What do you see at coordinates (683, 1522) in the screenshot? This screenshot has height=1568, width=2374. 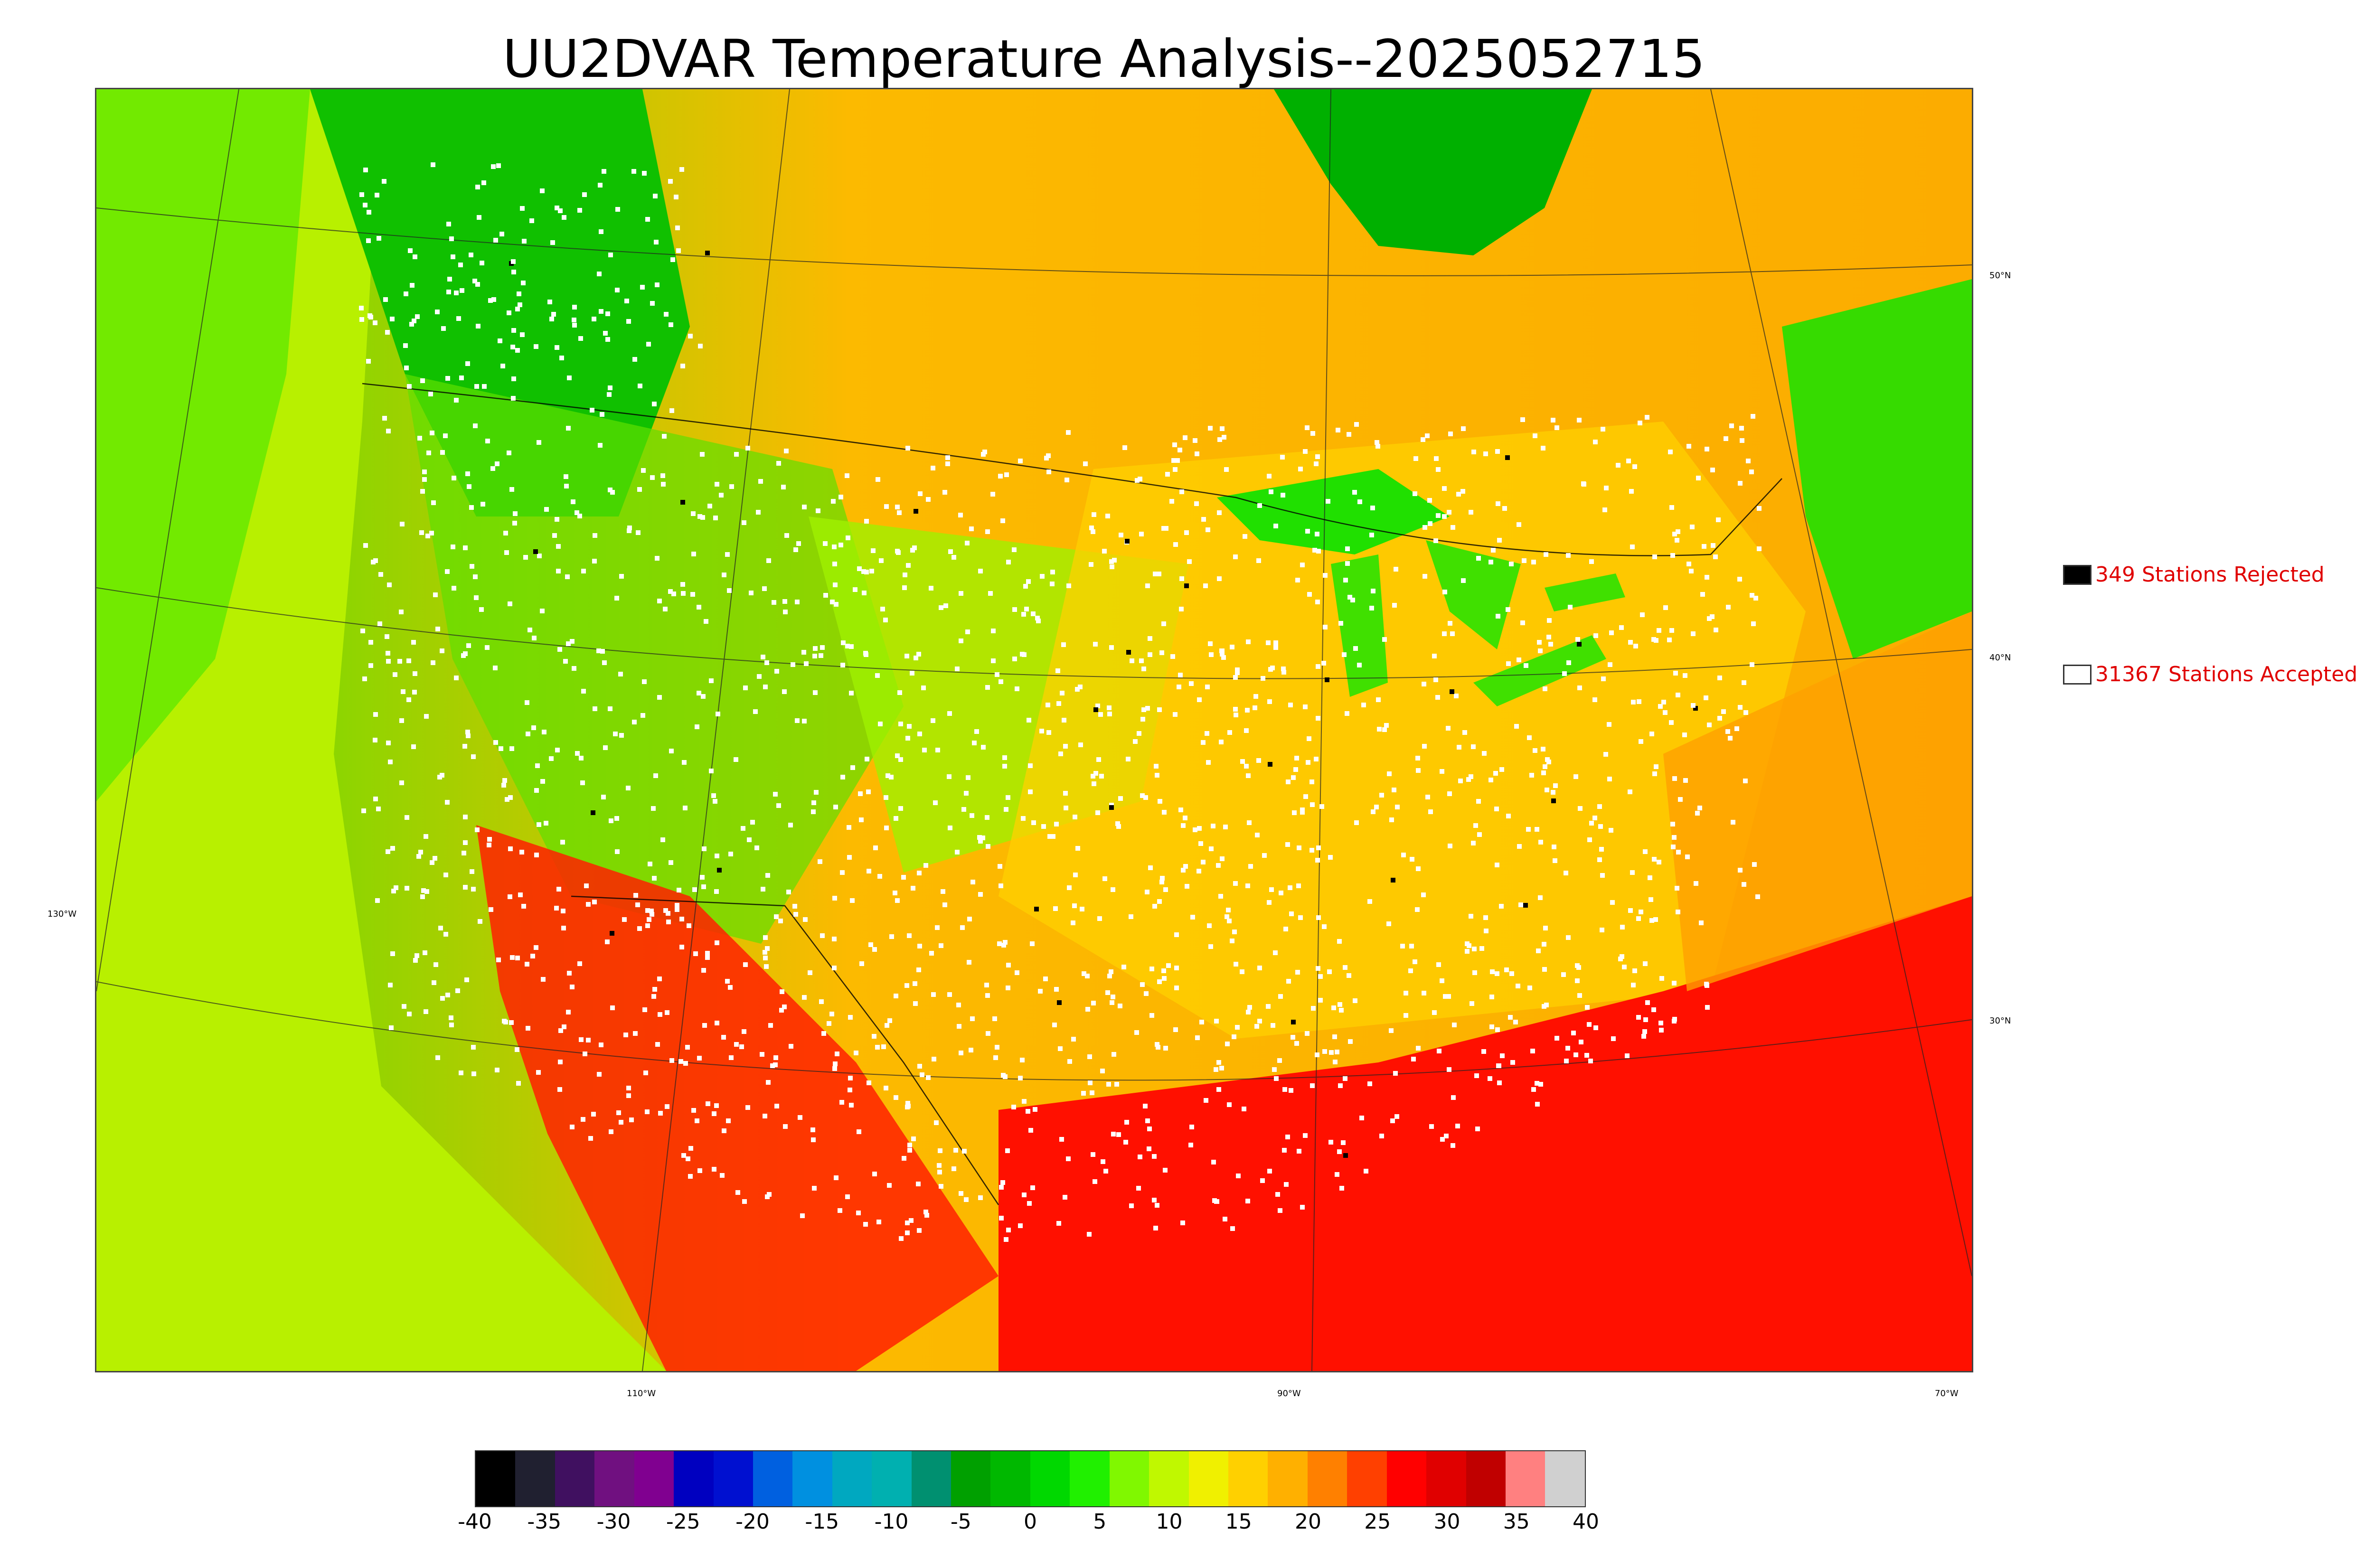 I see `colorbar-tick-label: -25` at bounding box center [683, 1522].